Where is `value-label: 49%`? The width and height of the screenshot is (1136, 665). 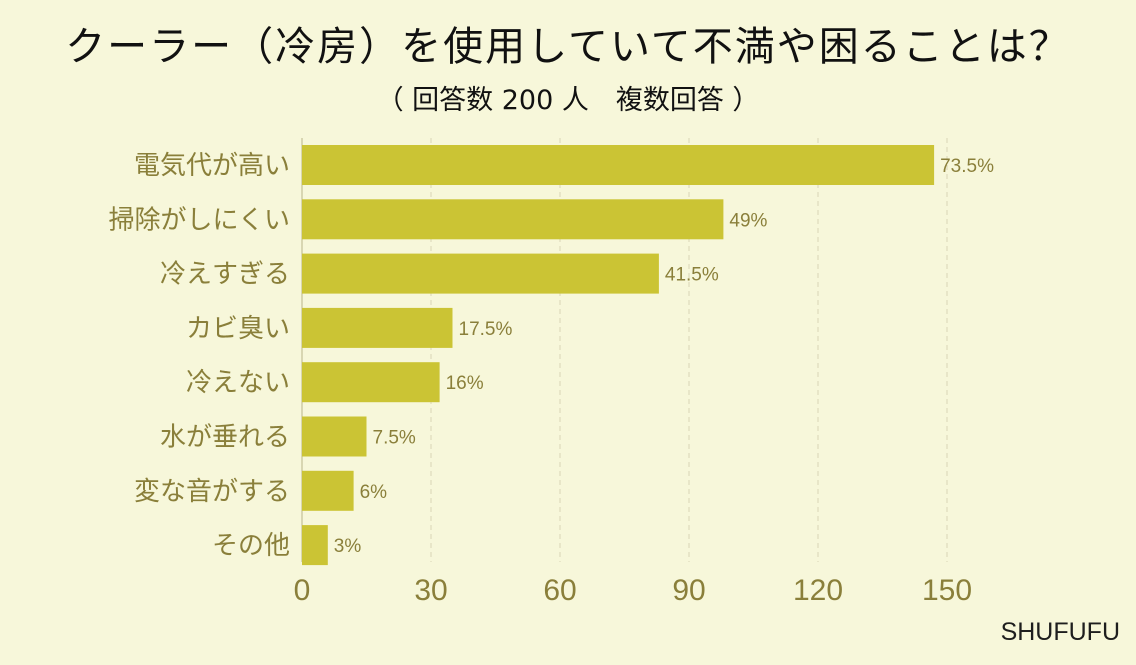
value-label: 49% is located at coordinates (748, 220).